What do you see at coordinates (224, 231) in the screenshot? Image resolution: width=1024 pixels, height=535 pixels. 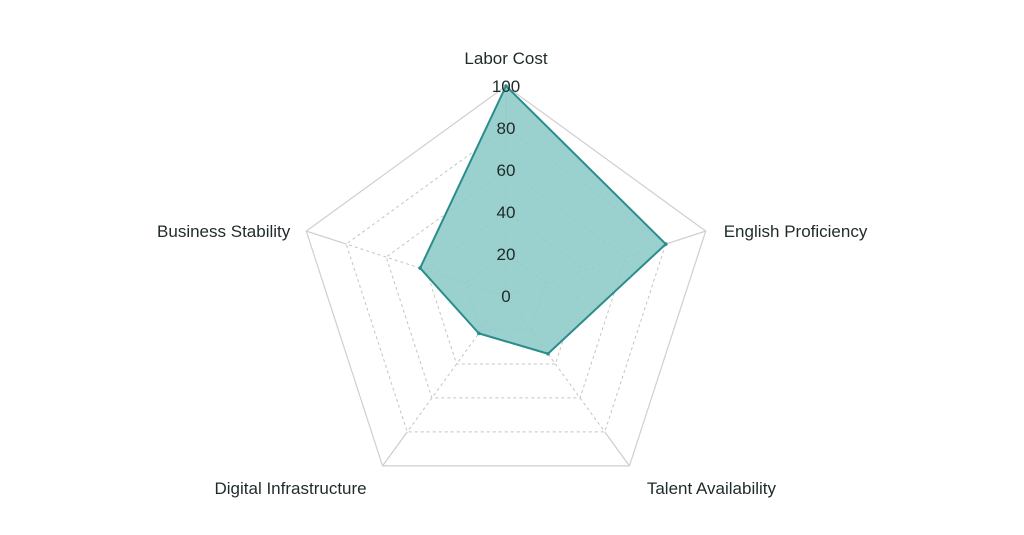 I see `axis-label-business-stability: Business Stability` at bounding box center [224, 231].